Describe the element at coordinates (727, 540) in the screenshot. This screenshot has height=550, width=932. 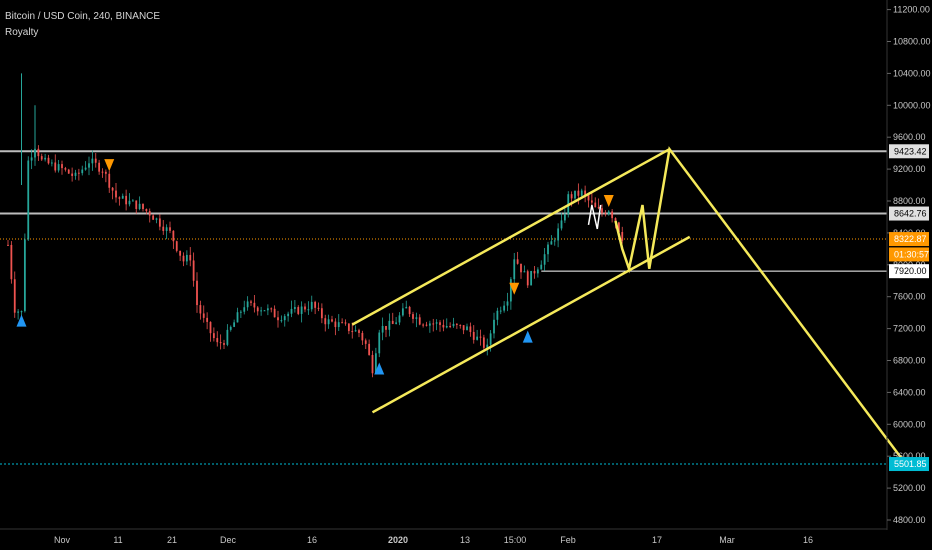
I see `time-tick-label: Mar` at that location.